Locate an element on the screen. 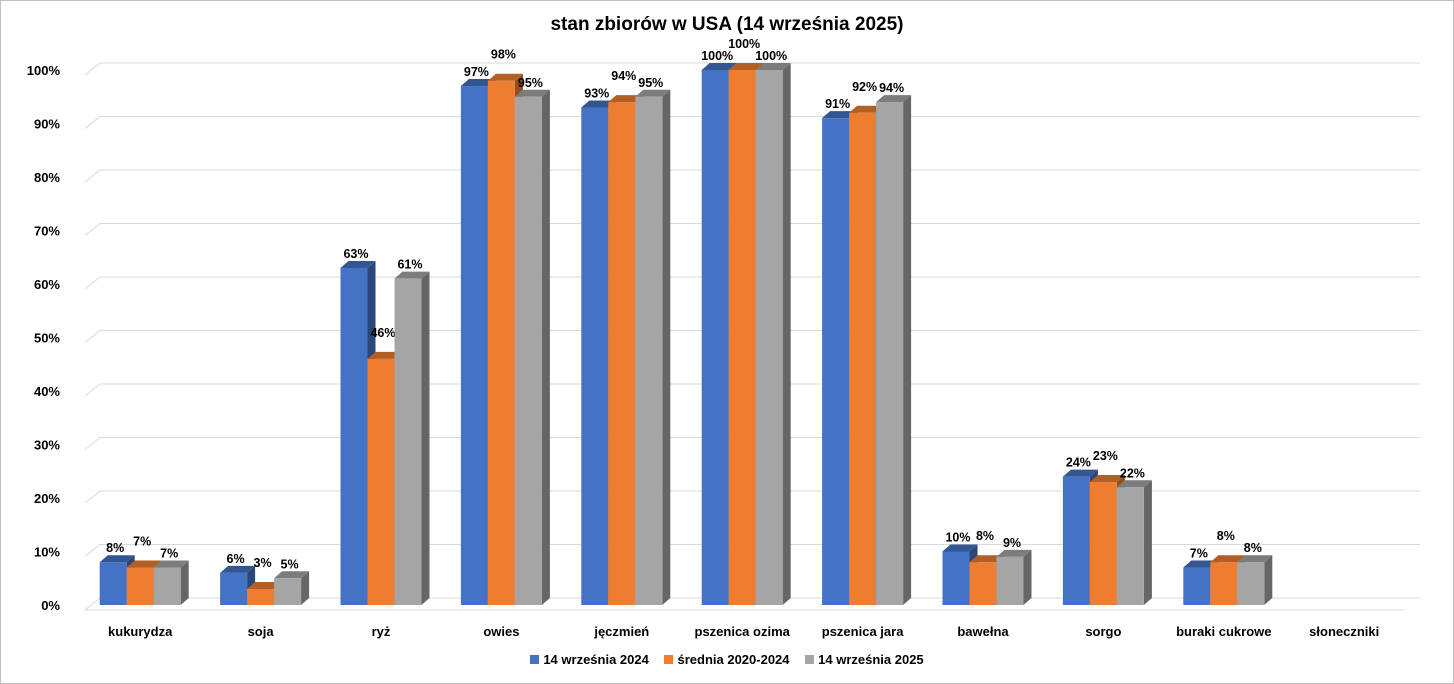  y-tick-label: 0% is located at coordinates (50, 605).